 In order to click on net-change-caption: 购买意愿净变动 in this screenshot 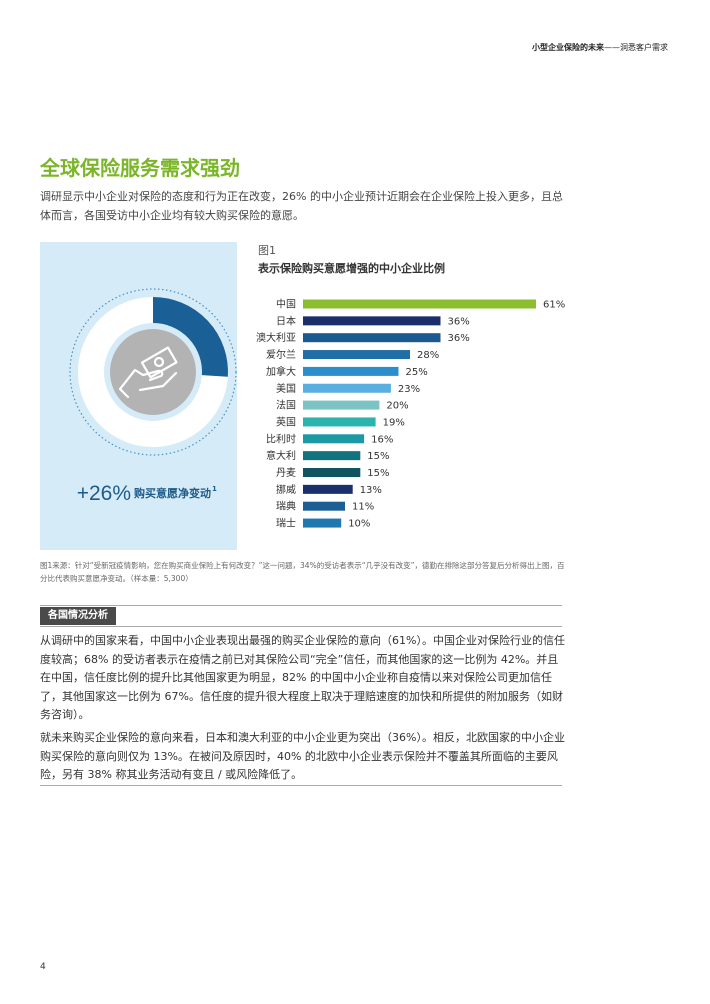, I will do `click(172, 493)`.